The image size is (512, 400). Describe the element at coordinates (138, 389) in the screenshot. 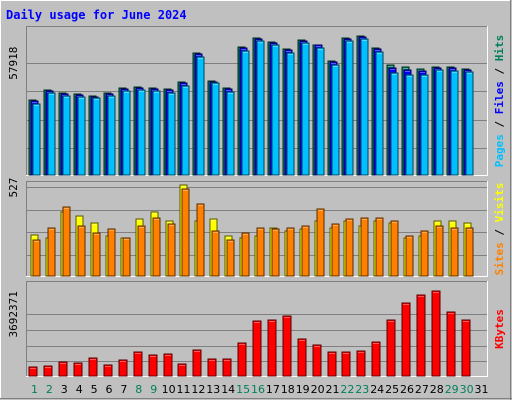

I see `day-label-8: 8` at that location.